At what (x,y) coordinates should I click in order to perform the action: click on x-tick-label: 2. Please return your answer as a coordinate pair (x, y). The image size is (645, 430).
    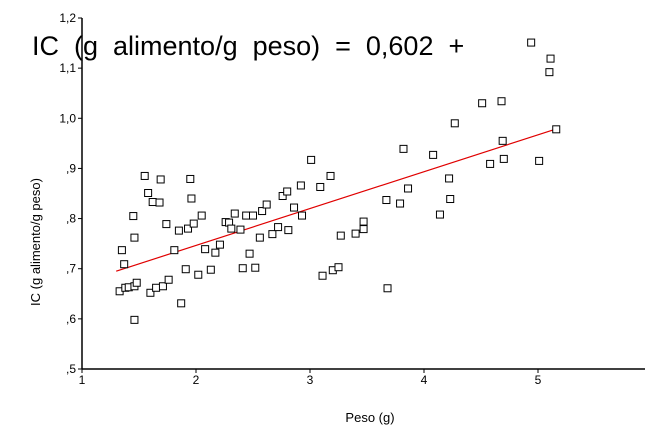
    Looking at the image, I should click on (196, 380).